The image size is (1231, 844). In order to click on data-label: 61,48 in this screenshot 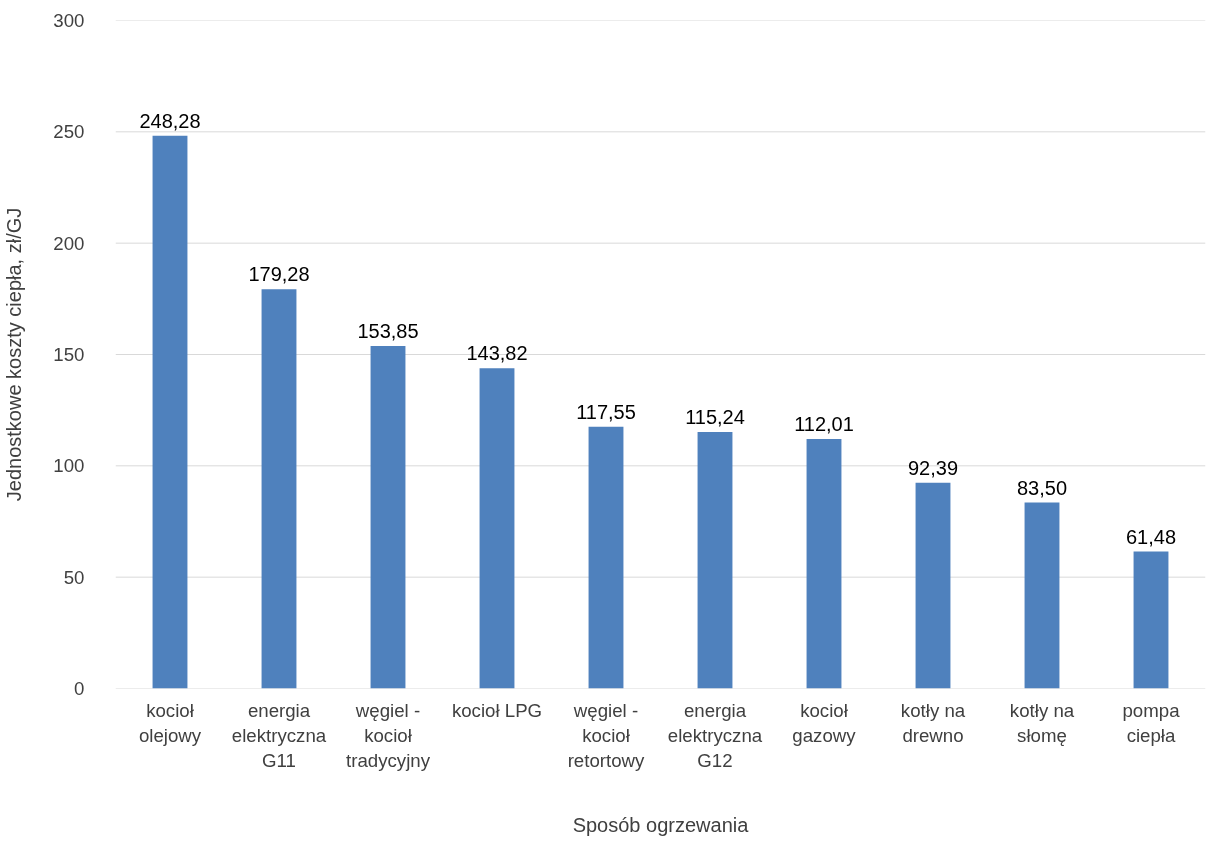, I will do `click(1151, 536)`.